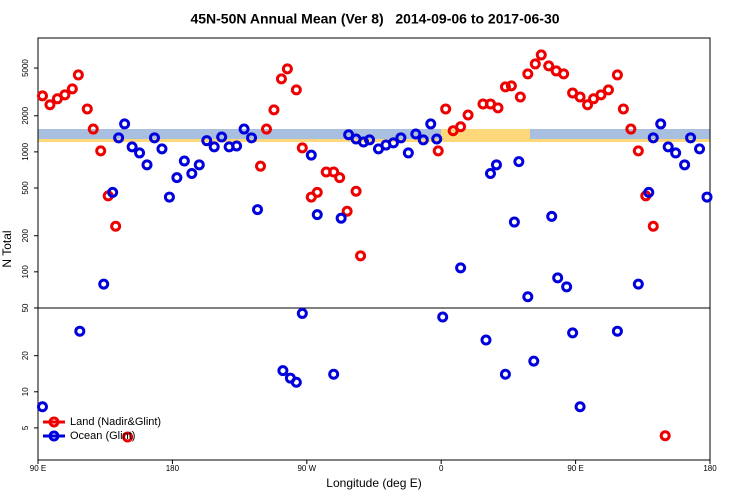  Describe the element at coordinates (7, 248) in the screenshot. I see `y-axis-label: N Total` at that location.